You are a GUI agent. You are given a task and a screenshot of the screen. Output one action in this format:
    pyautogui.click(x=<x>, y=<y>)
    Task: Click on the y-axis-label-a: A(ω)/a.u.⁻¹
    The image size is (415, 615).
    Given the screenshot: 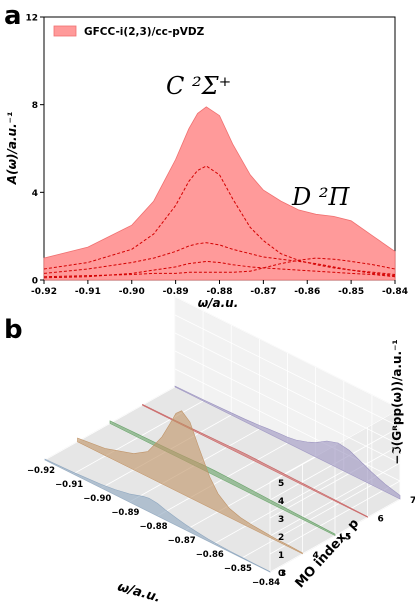 What is the action you would take?
    pyautogui.click(x=12, y=148)
    